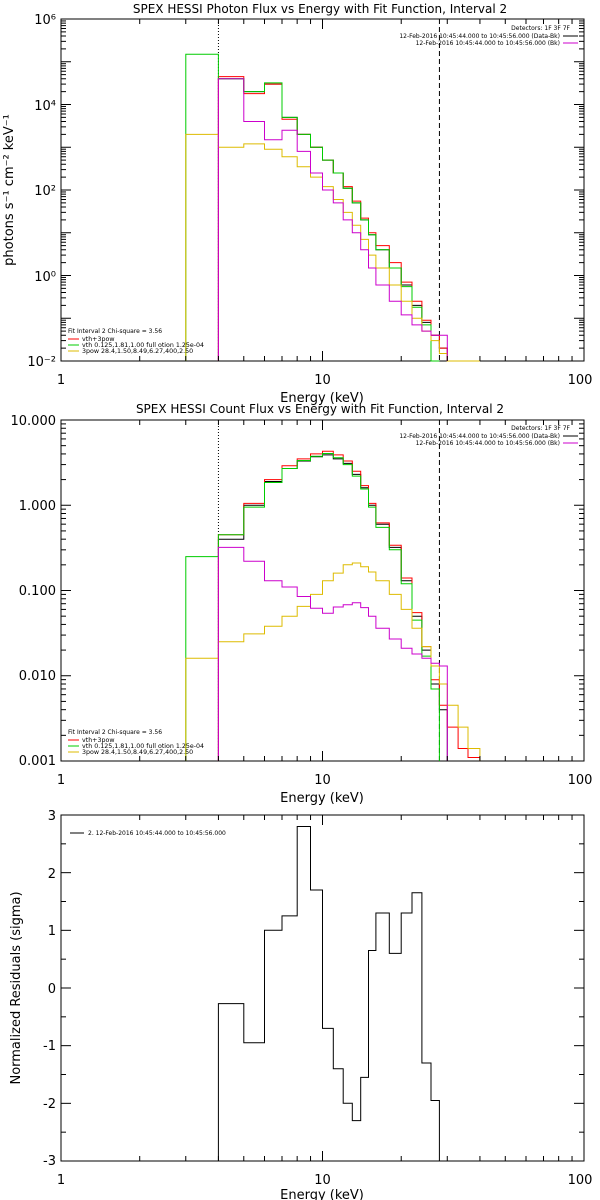 The image size is (600, 1200). Describe the element at coordinates (52, 989) in the screenshot. I see `y-tick-label: 0` at that location.